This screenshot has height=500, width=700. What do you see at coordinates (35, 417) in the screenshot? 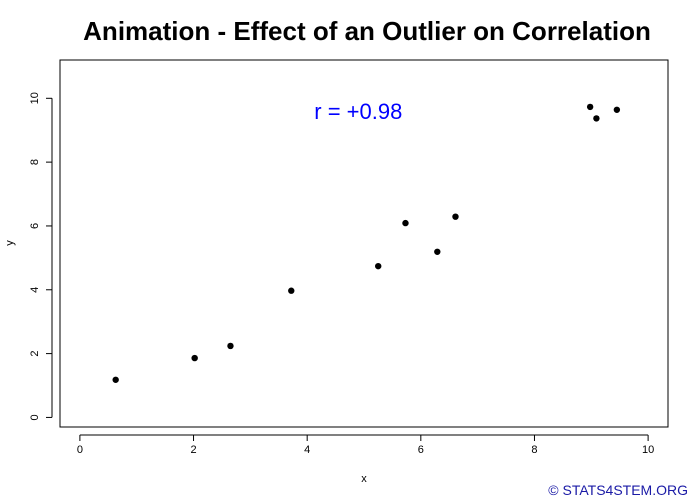
I see `y-tick-label: 0` at bounding box center [35, 417].